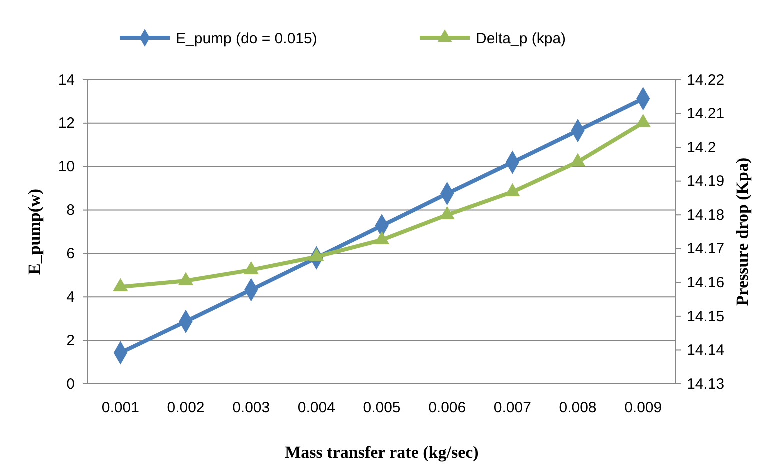 Image resolution: width=763 pixels, height=466 pixels. What do you see at coordinates (66, 167) in the screenshot?
I see `y-tick-label: 10` at bounding box center [66, 167].